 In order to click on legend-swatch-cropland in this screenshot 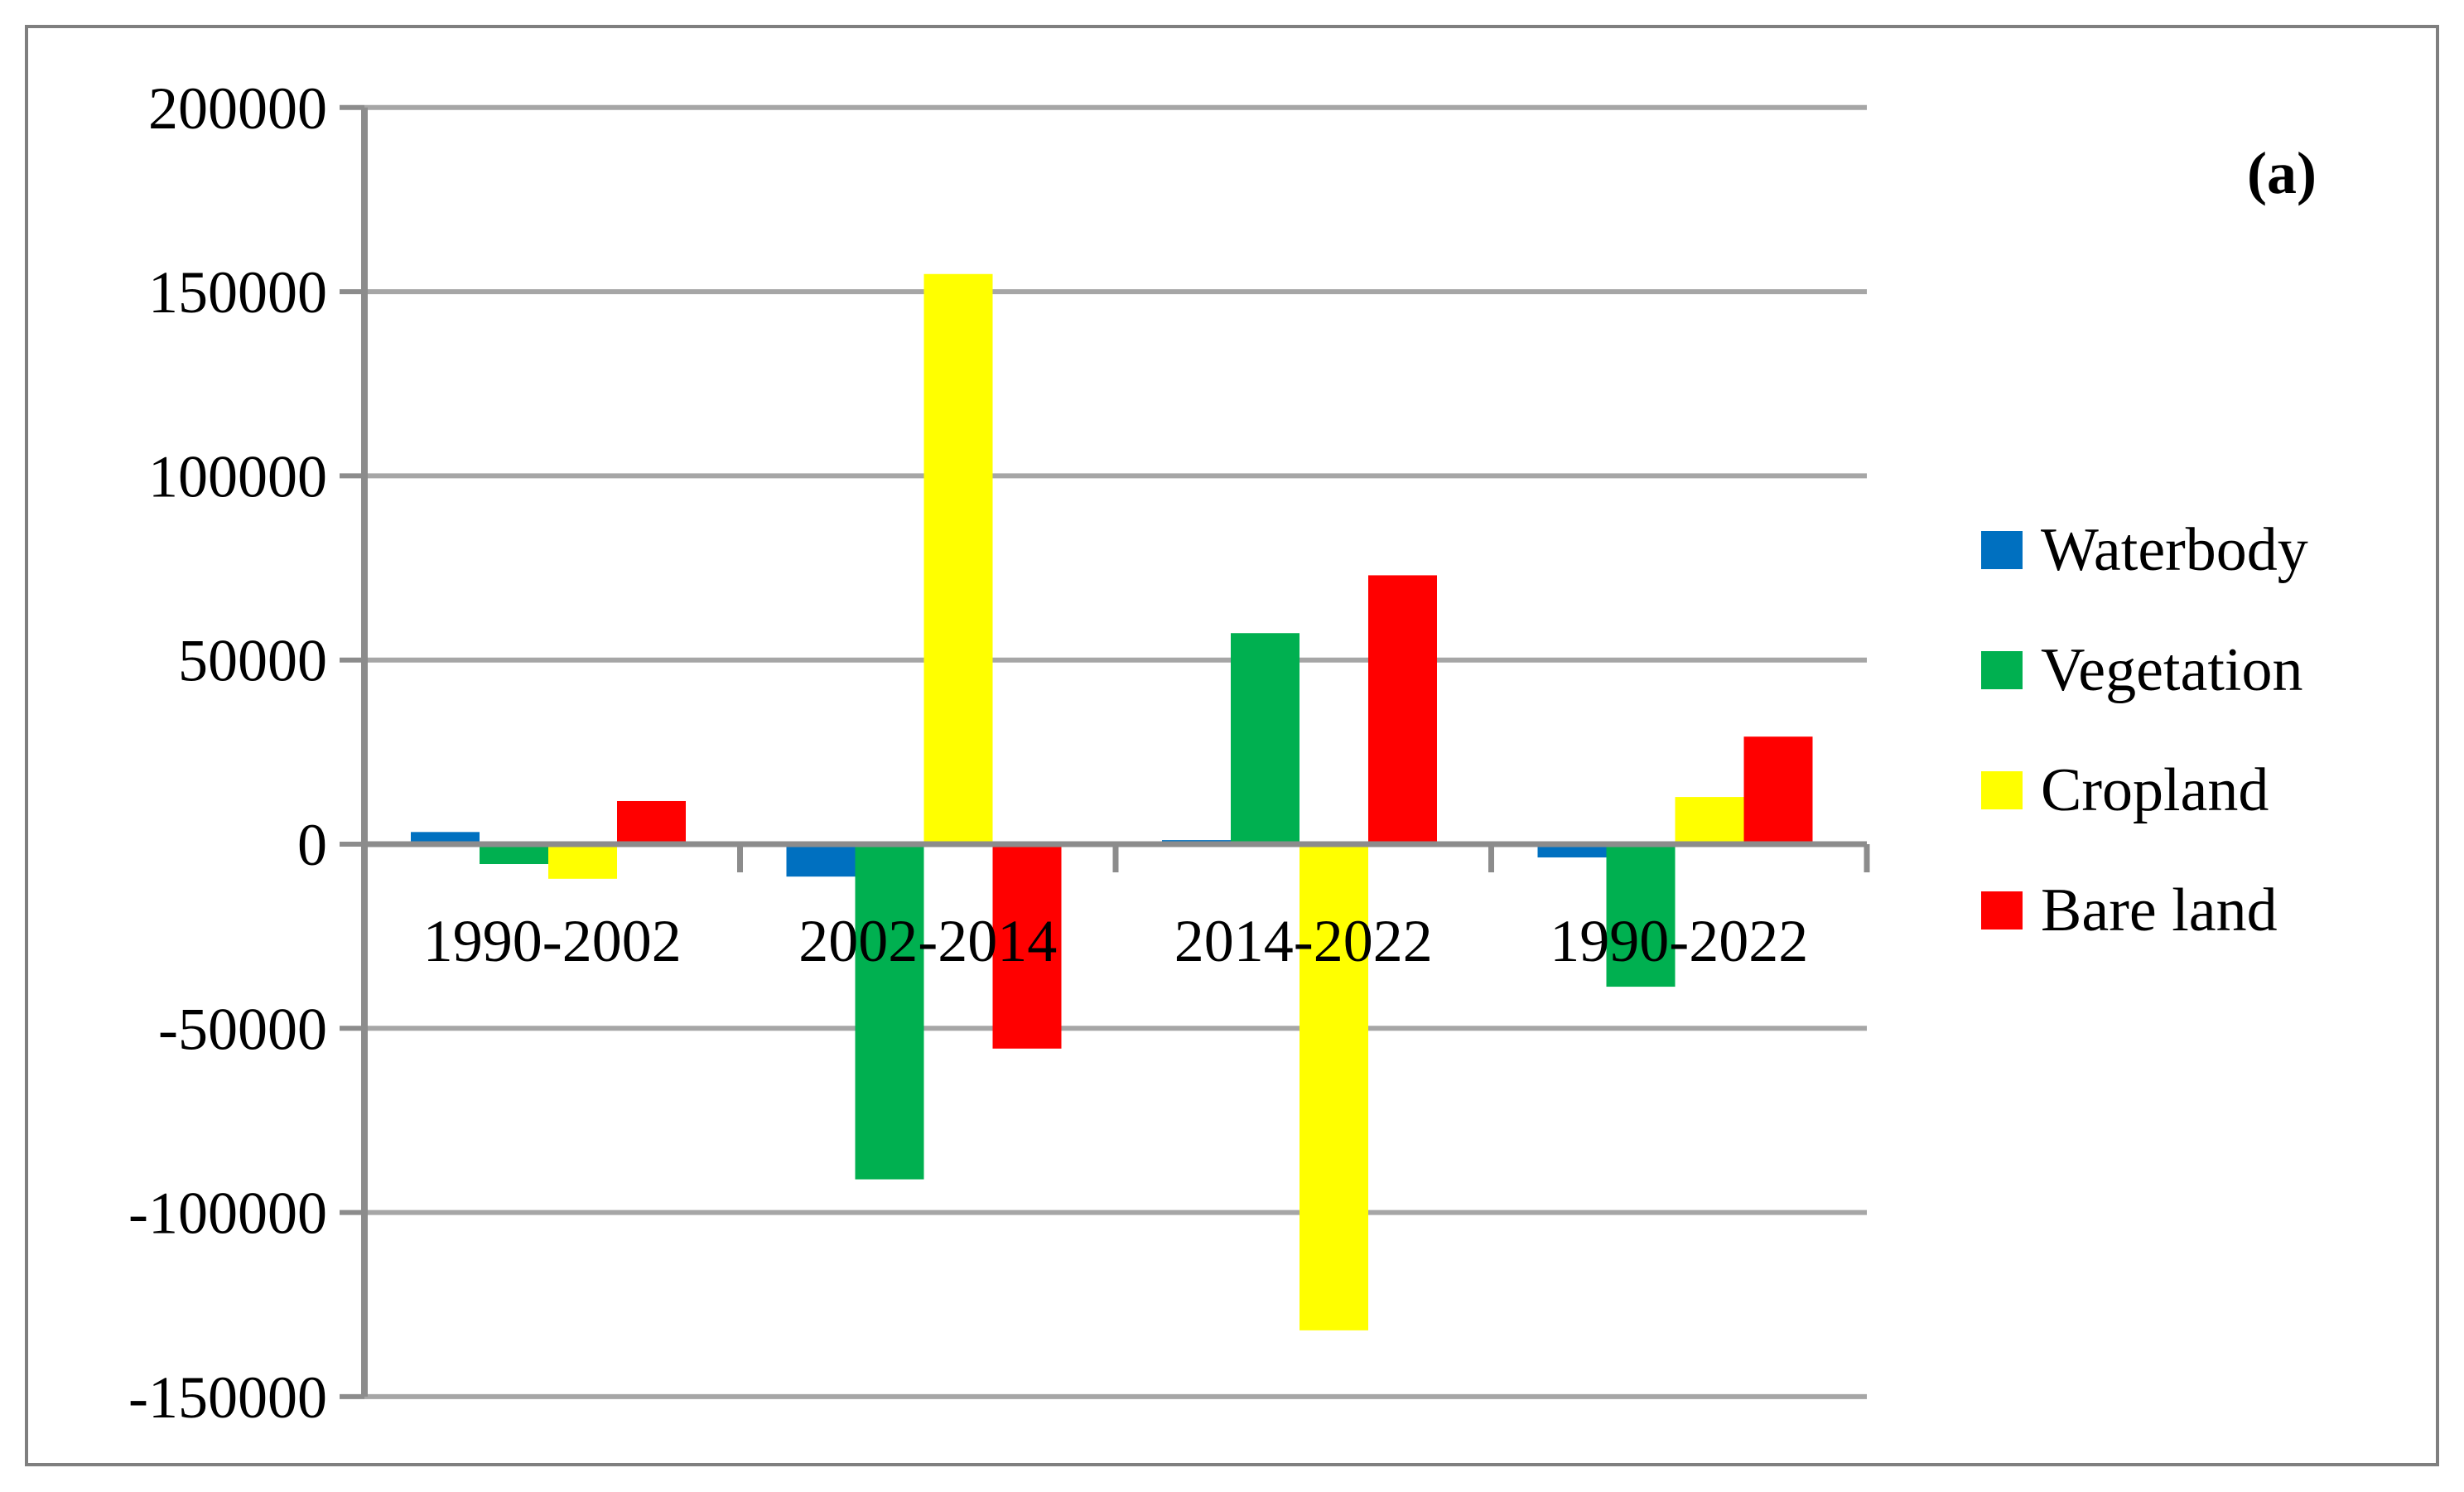, I will do `click(2002, 790)`.